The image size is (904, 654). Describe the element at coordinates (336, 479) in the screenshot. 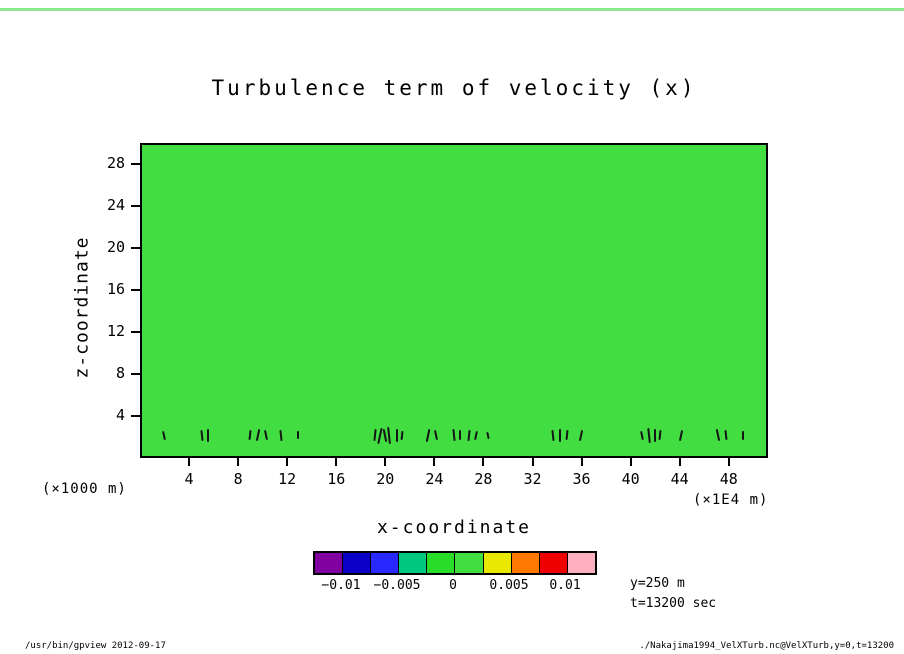

I see `x-tick-label: 16` at that location.